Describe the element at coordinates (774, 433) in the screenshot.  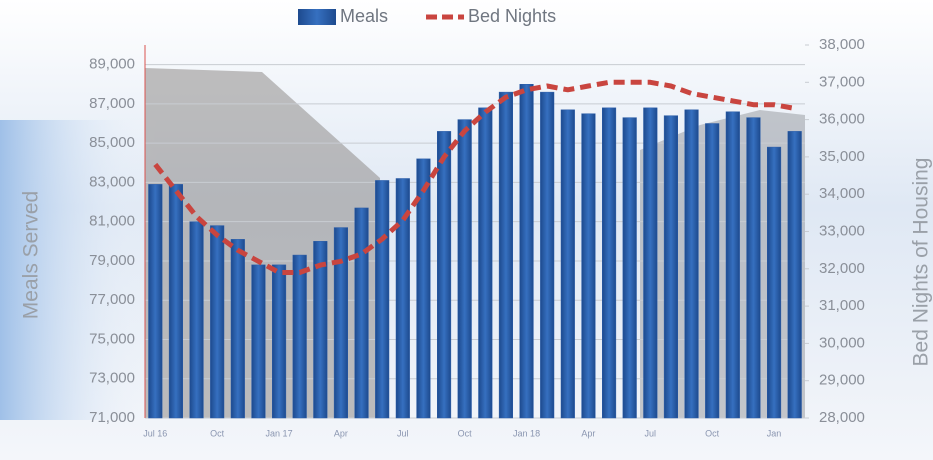
I see `x-tick-label: Jan` at that location.